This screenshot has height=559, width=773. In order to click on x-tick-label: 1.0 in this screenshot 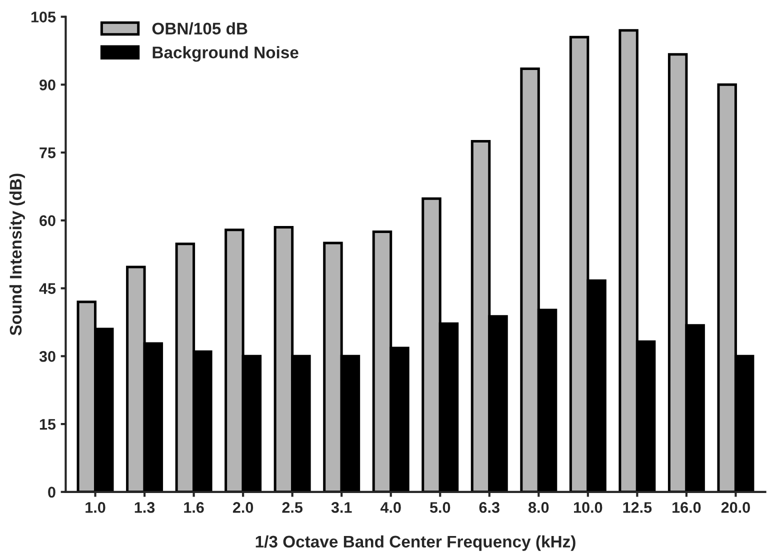, I will do `click(96, 507)`.